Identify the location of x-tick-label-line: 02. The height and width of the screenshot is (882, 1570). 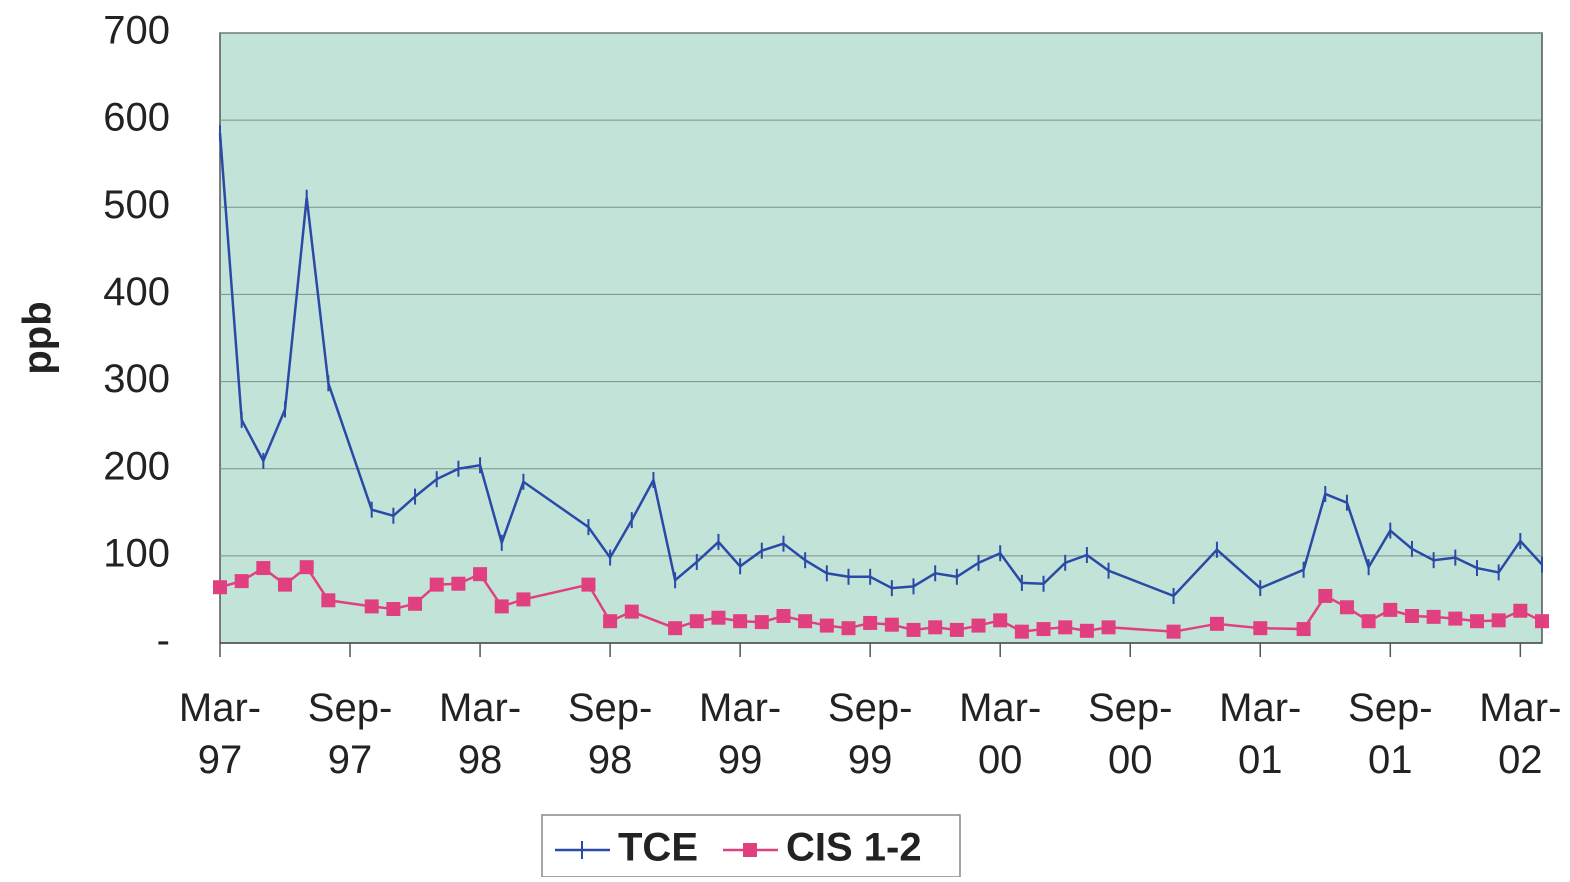
(1520, 760).